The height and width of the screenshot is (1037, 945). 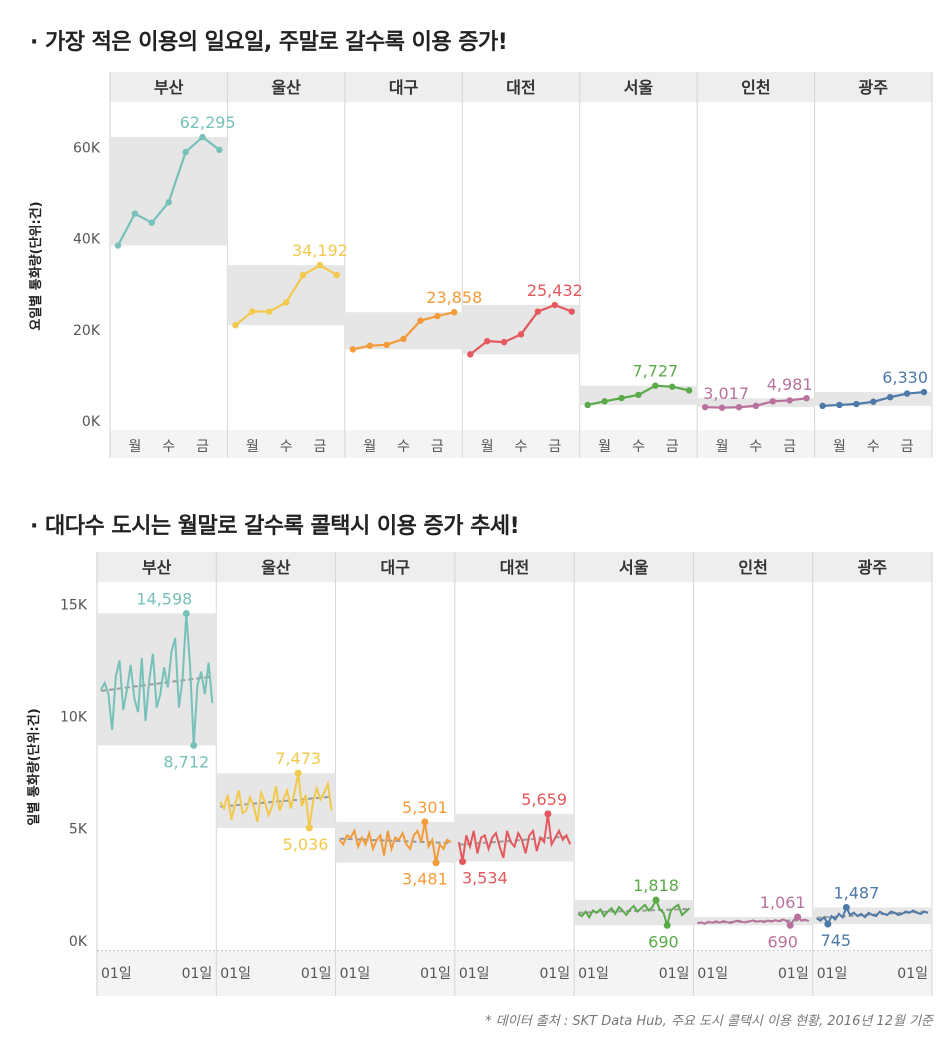 I want to click on chart1-panel-title-5: 서울, so click(x=639, y=87).